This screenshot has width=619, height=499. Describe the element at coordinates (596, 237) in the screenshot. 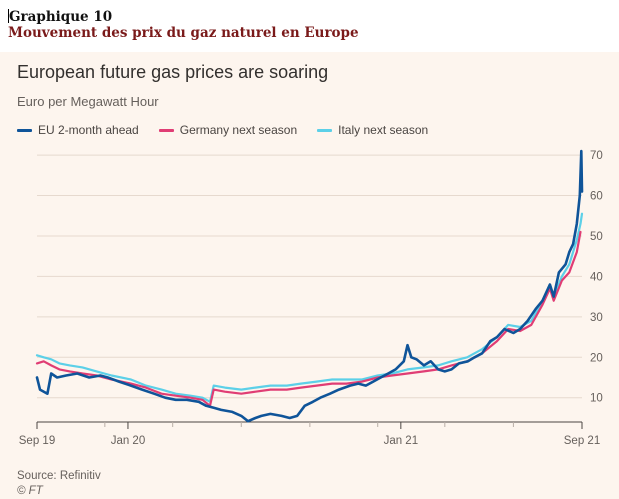

I see `y-tick-label: 50` at that location.